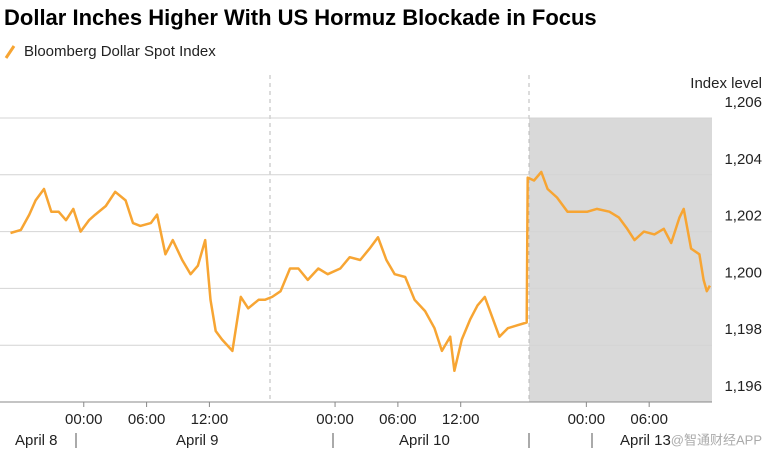 The width and height of the screenshot is (767, 458). I want to click on y-tick-label: 1,198, so click(743, 329).